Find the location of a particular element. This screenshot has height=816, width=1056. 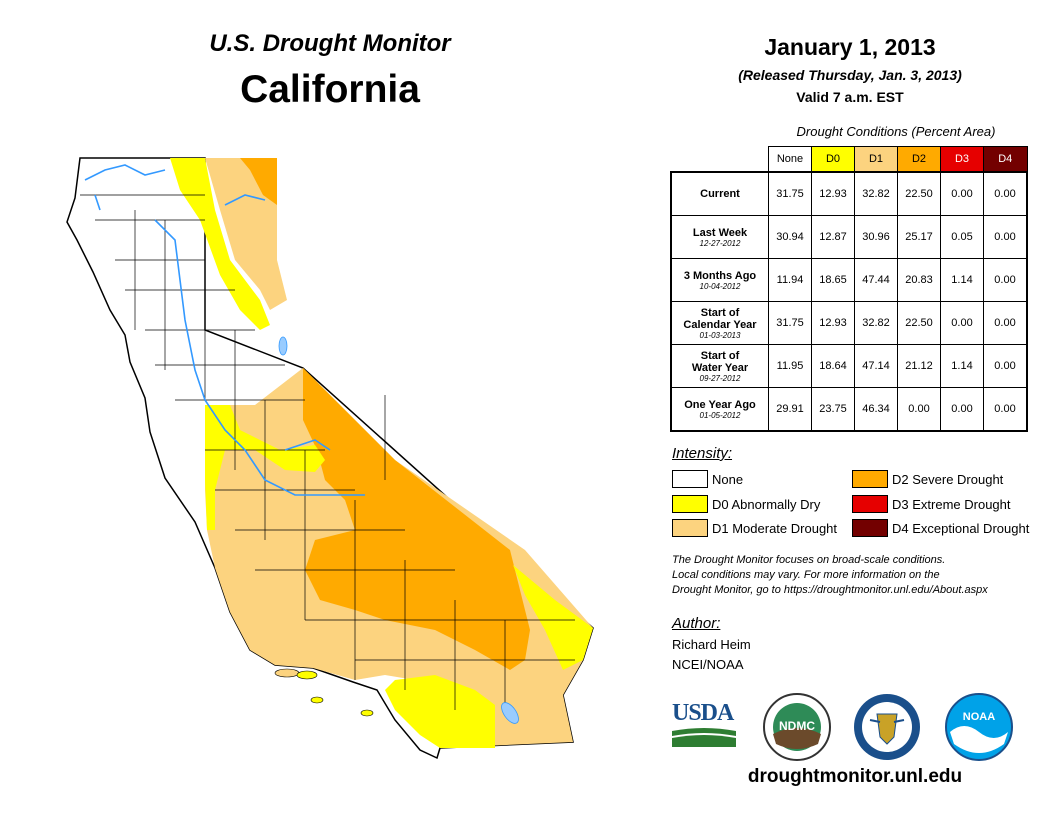

legend-label: D2 Severe Drought is located at coordinates (948, 479).